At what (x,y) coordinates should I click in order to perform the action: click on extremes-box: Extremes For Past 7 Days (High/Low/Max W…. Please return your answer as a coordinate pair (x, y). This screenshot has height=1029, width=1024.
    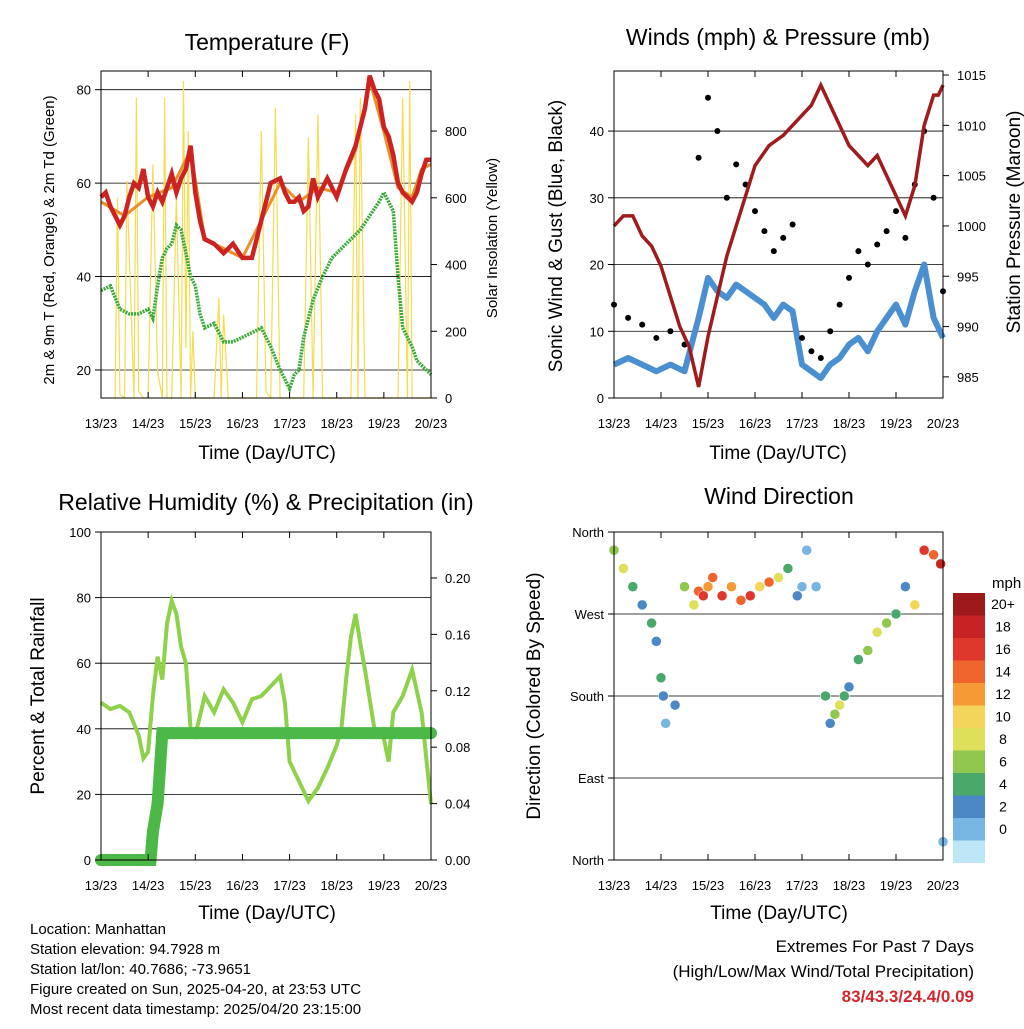
    Looking at the image, I should click on (823, 971).